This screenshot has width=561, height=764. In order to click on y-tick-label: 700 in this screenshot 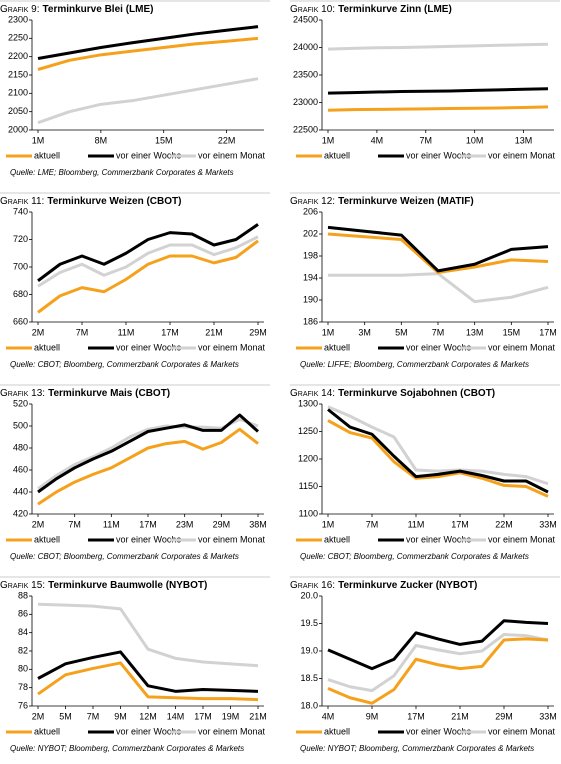, I will do `click(20, 266)`.